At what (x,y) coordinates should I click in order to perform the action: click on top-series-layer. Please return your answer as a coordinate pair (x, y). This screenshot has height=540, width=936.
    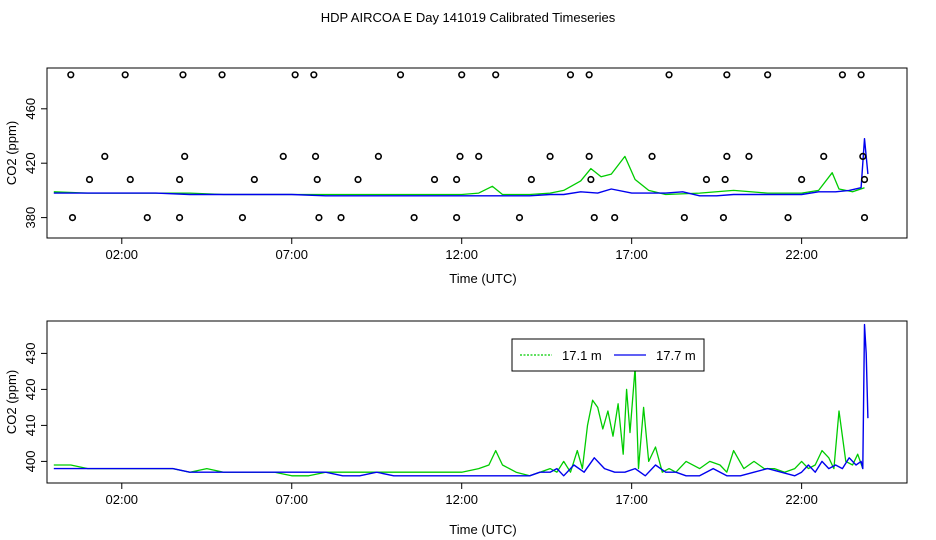
    Looking at the image, I should click on (461, 167).